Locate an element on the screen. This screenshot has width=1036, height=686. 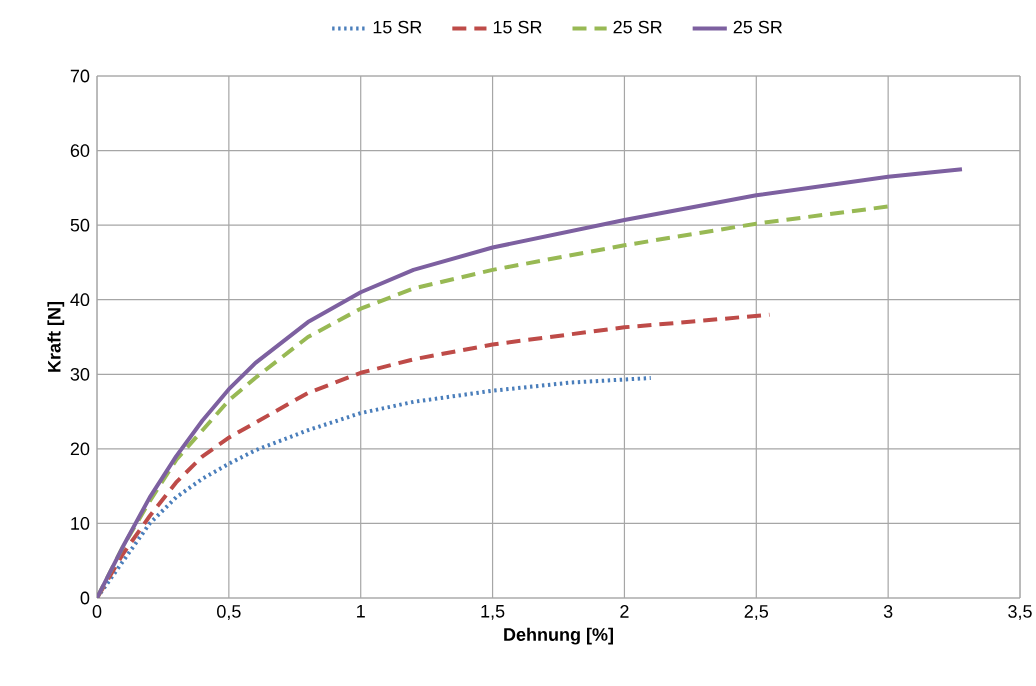
y-tick-label: 70 is located at coordinates (80, 76).